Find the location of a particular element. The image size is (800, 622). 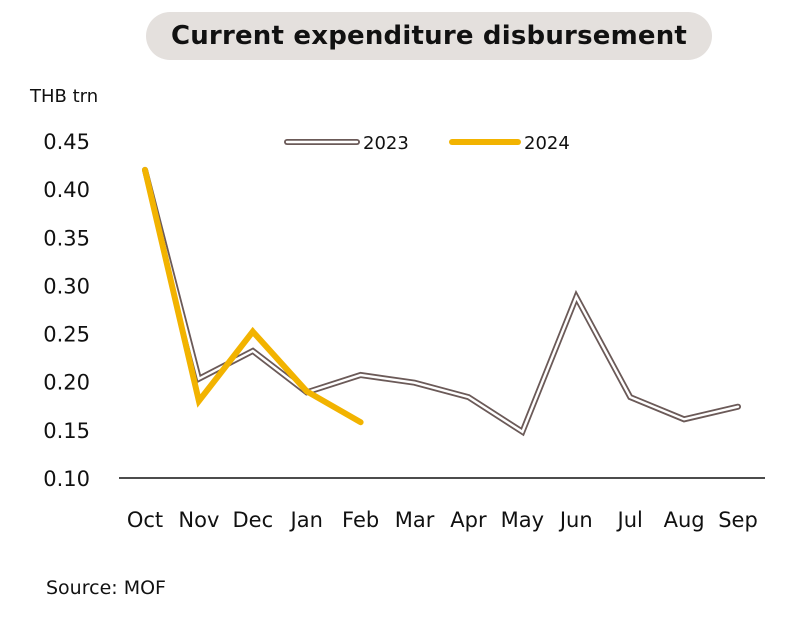

series-2024-line is located at coordinates (253, 296).